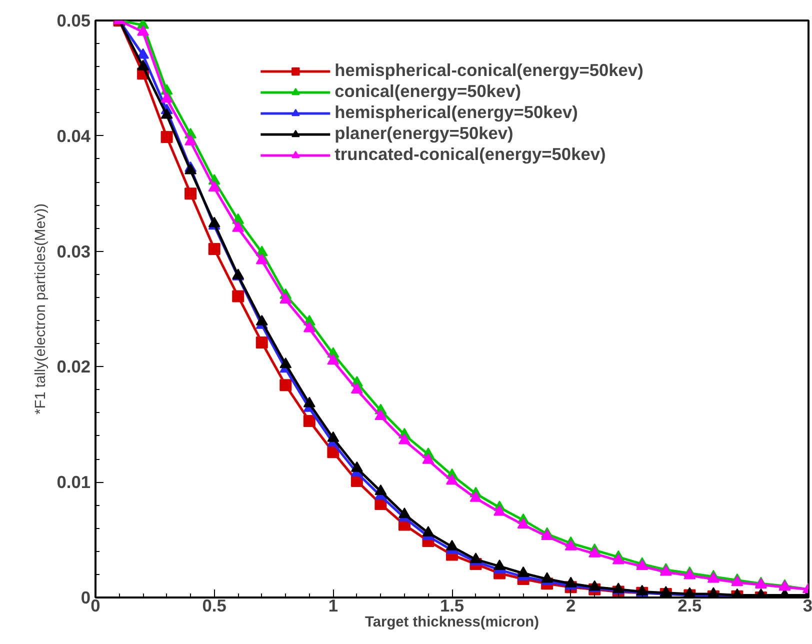 The height and width of the screenshot is (644, 812). What do you see at coordinates (807, 606) in the screenshot?
I see `x-tick-label: 3` at bounding box center [807, 606].